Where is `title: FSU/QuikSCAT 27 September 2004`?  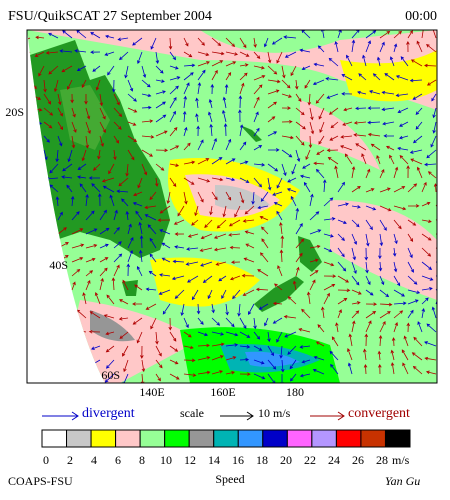 title: FSU/QuikSCAT 27 September 2004 is located at coordinates (110, 16).